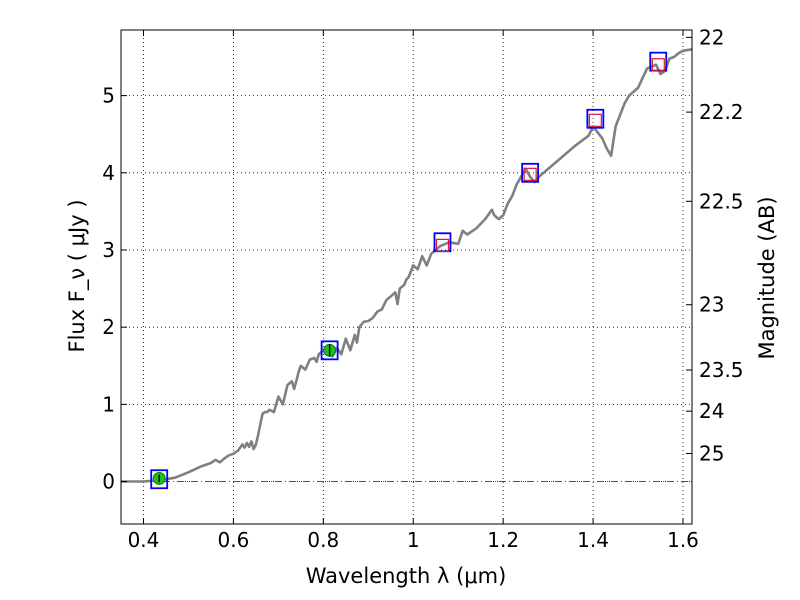  What do you see at coordinates (721, 201) in the screenshot?
I see `magnitude-tick-label: 22.5` at bounding box center [721, 201].